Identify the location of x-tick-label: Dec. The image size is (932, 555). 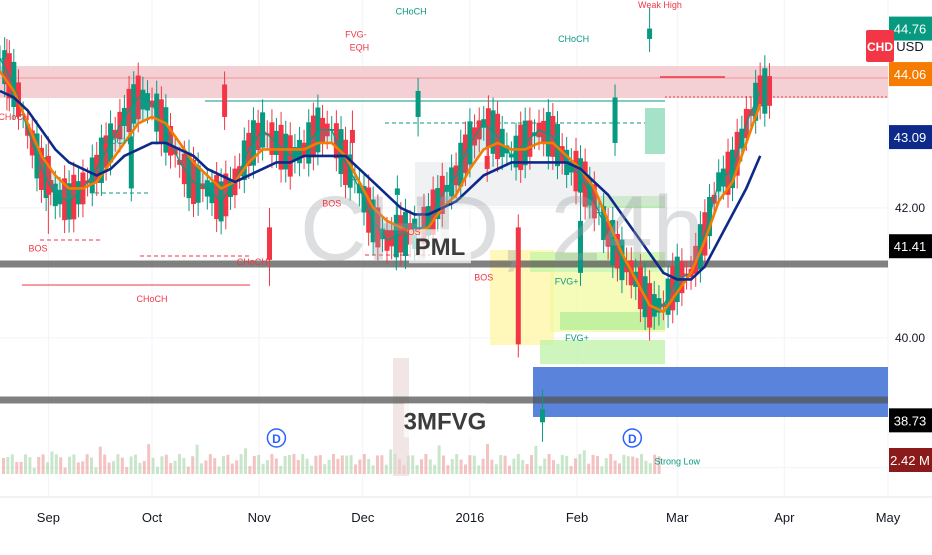
(363, 517).